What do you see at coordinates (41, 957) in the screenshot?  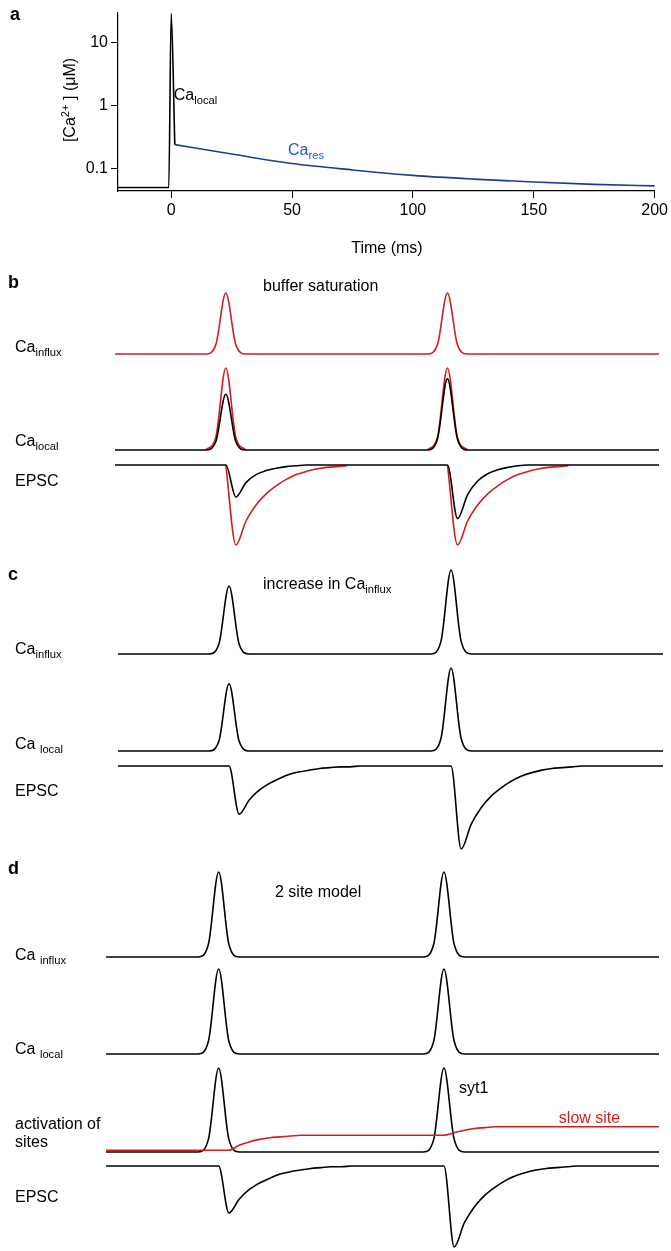 I see `y-axis-title: Ca $_{influx}$` at bounding box center [41, 957].